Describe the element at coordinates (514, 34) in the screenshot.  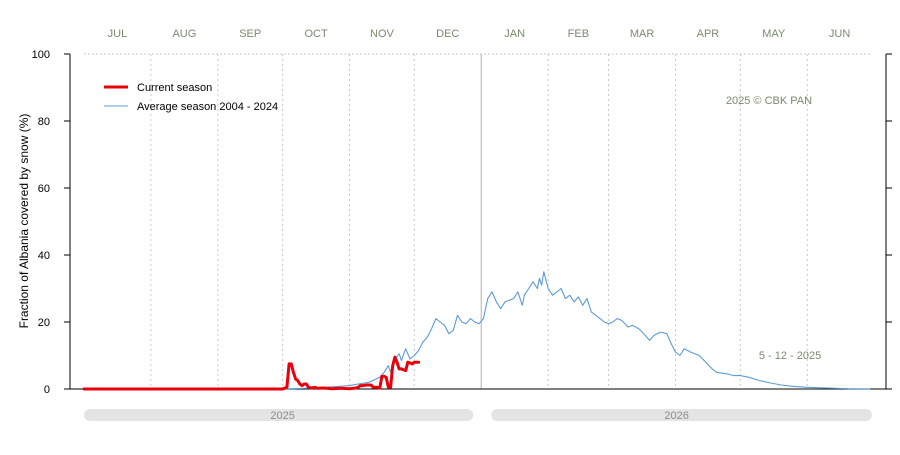
I see `month-label: JAN` at that location.